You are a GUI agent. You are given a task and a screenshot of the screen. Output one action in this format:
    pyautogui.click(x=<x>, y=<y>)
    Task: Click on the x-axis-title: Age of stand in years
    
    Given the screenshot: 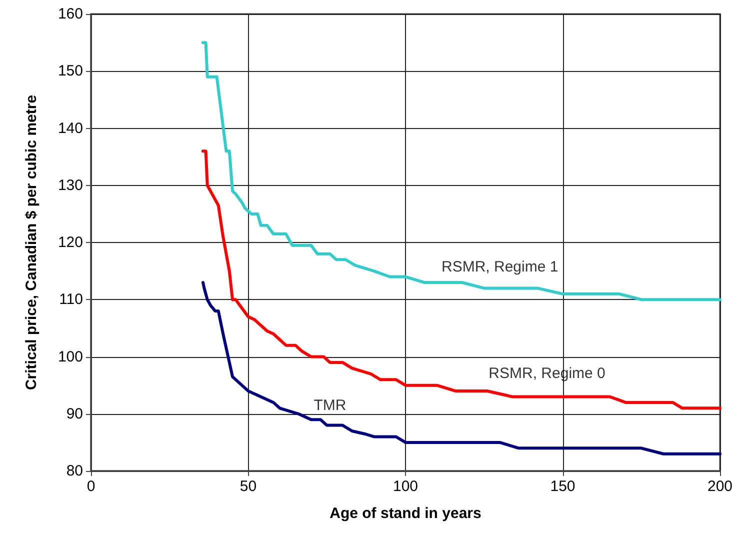 What is the action you would take?
    pyautogui.click(x=406, y=513)
    